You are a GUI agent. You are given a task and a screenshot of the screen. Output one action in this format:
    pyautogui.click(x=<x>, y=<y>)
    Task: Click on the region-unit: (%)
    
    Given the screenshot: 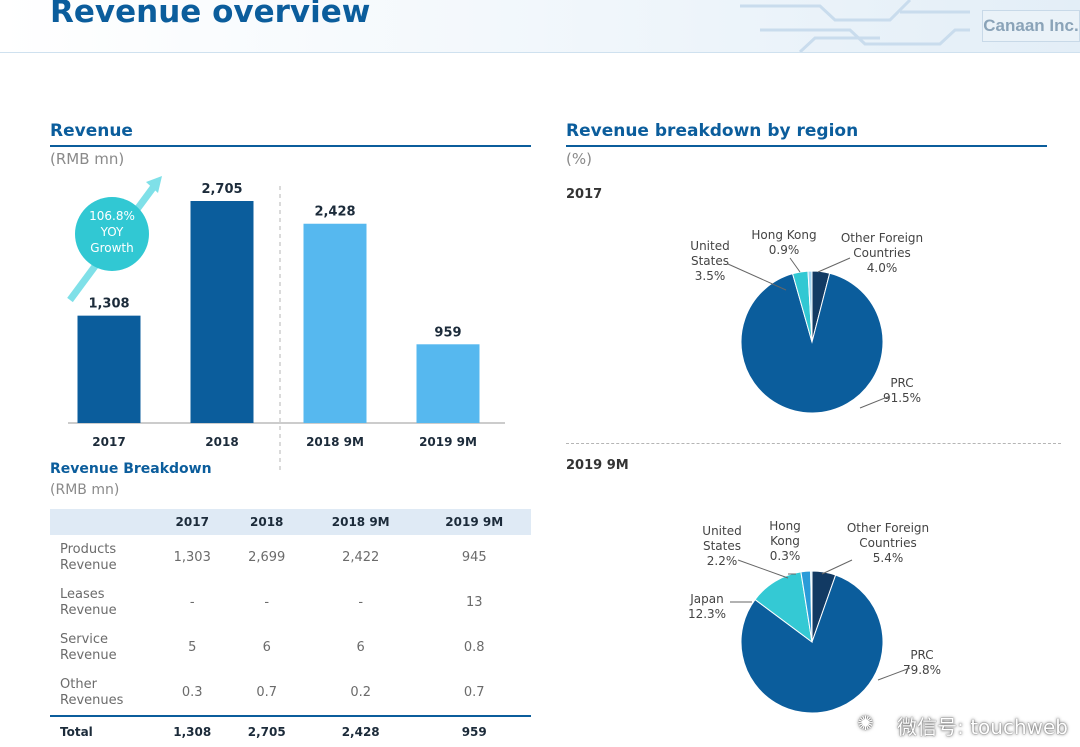 What is the action you would take?
    pyautogui.click(x=579, y=159)
    